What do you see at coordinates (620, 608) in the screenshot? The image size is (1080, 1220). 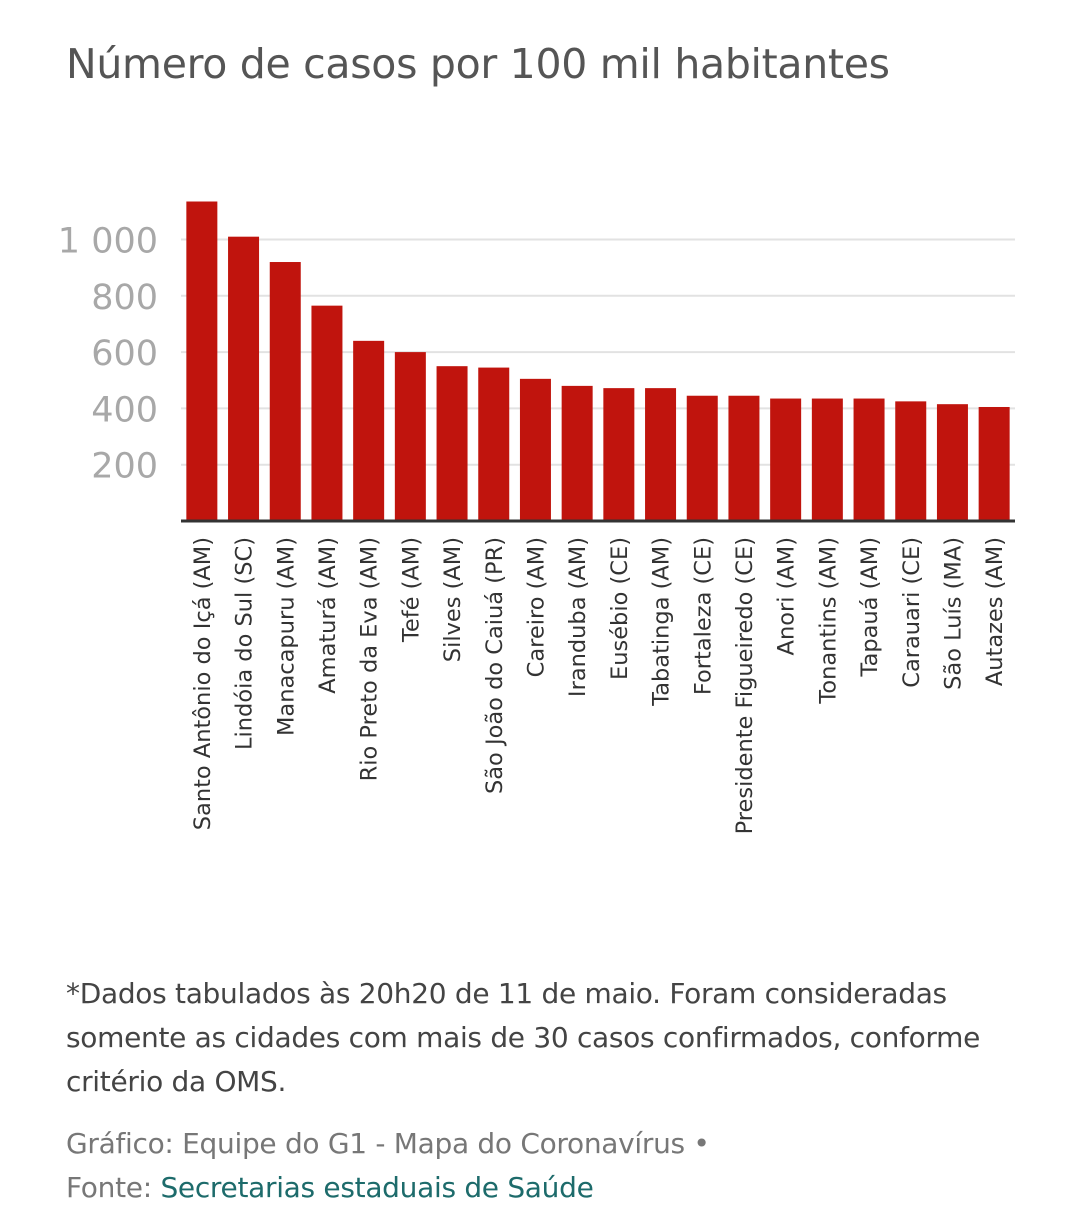 I see `x-tick-label: Eusébio (CE)` at bounding box center [620, 608].